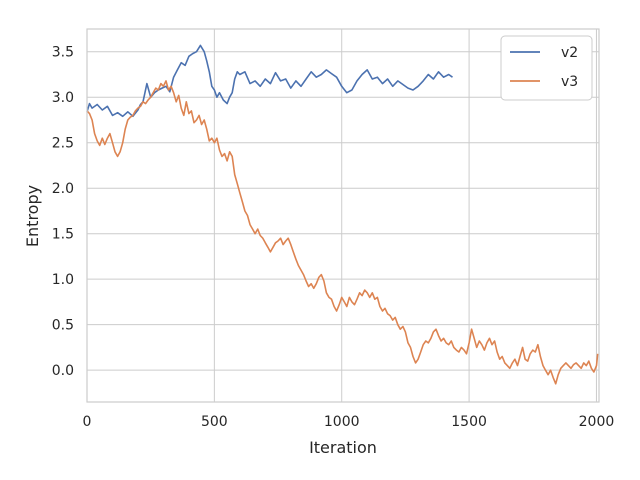 The height and width of the screenshot is (480, 640). I want to click on y-tick-label: 1.0, so click(63, 280).